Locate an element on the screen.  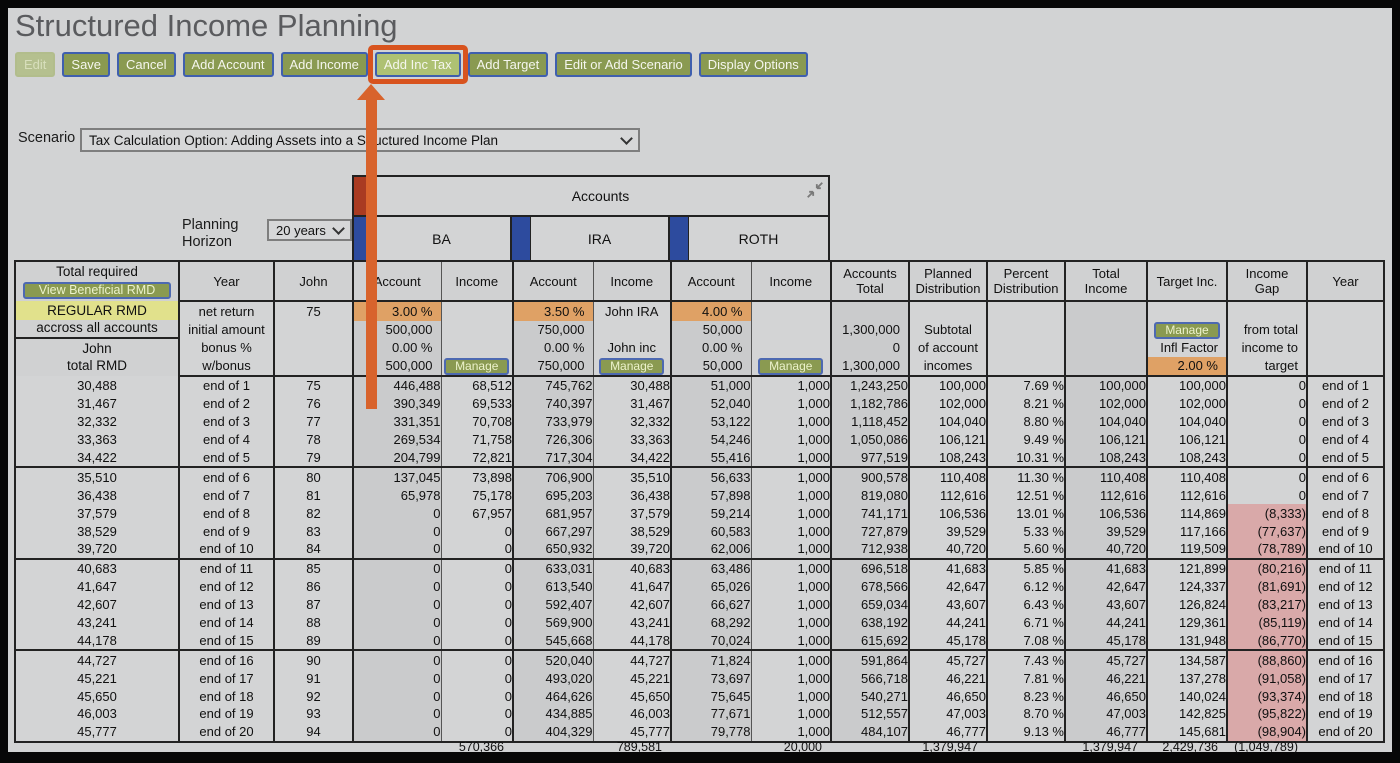
scenario-label: Scenario is located at coordinates (47, 138).